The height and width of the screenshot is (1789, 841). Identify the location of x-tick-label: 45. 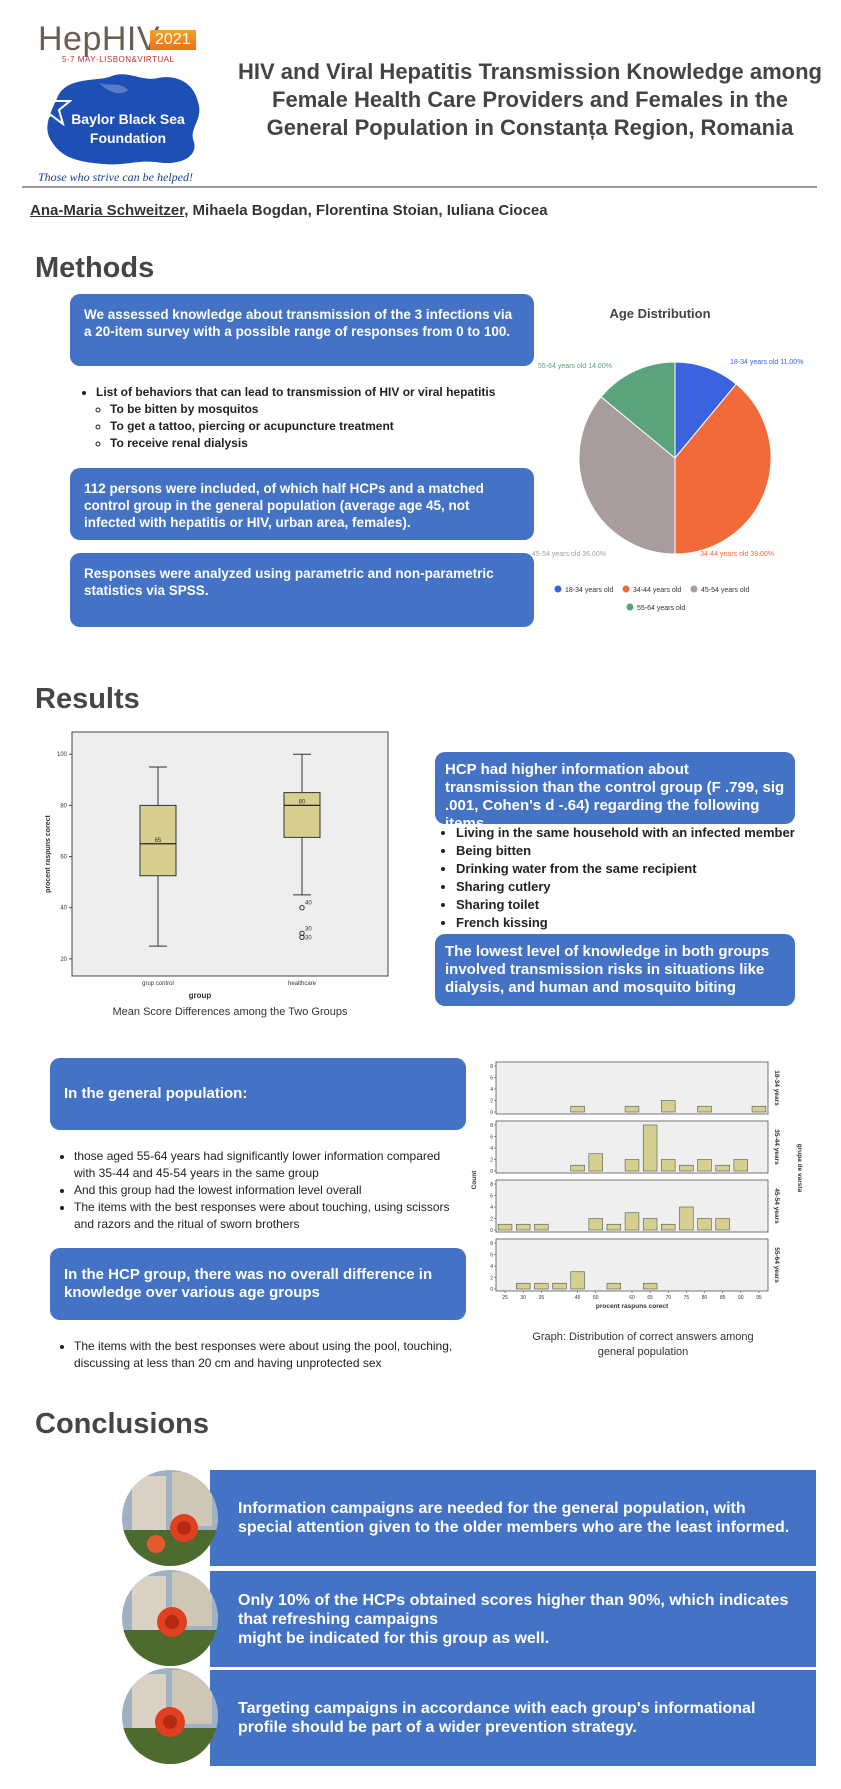
(578, 1298).